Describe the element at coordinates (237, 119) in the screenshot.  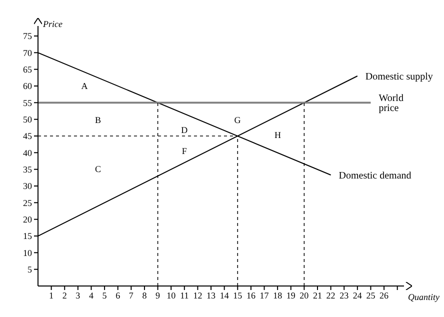
I see `annotation: G` at that location.